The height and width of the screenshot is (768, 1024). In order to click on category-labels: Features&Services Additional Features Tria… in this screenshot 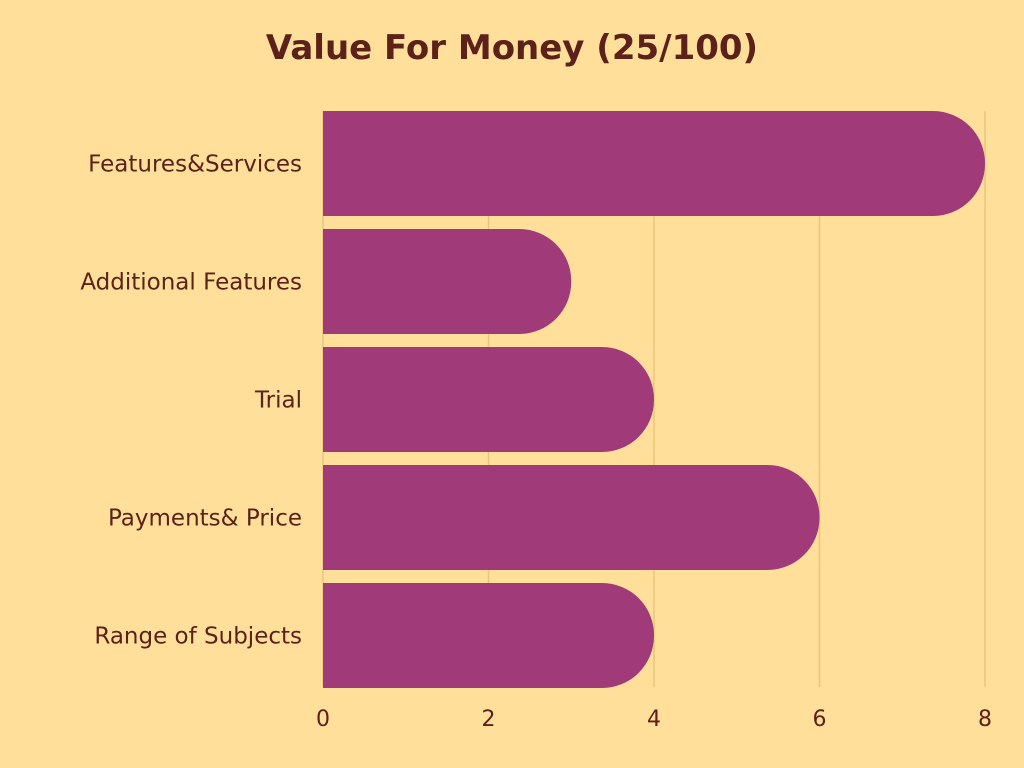, I will do `click(191, 401)`.